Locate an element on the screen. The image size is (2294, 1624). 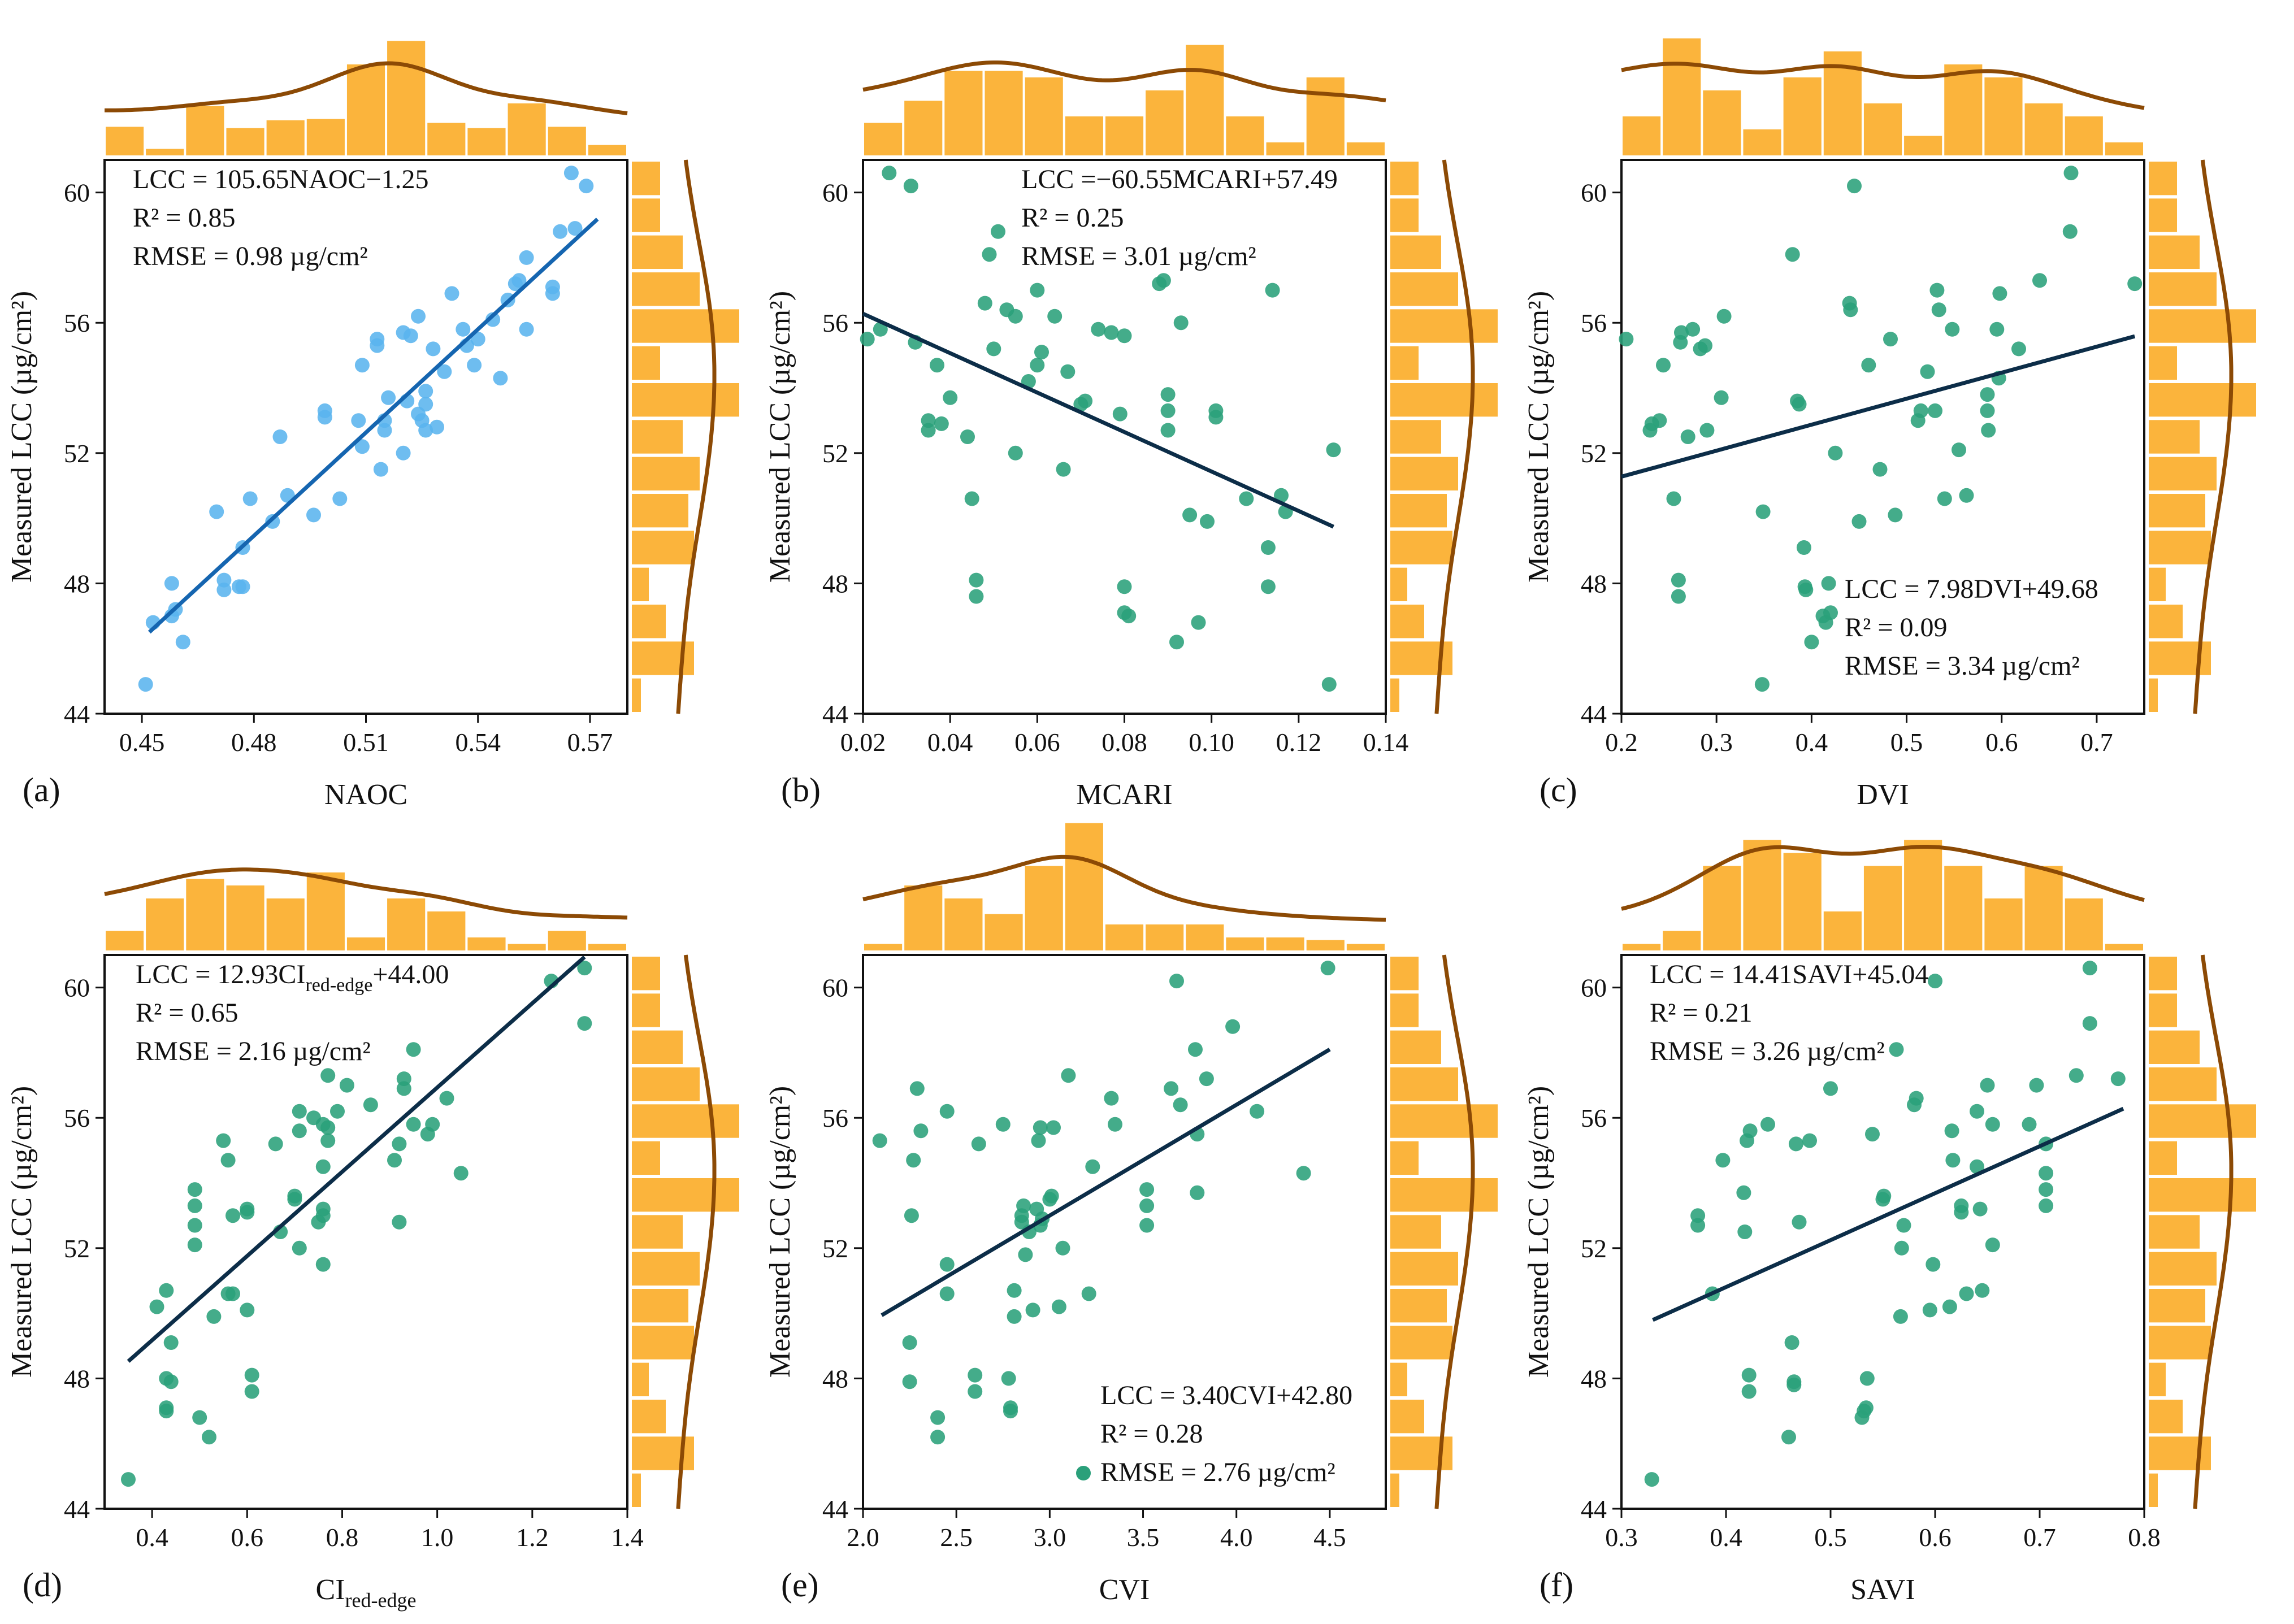
equation-suffix: +44.00 is located at coordinates (410, 974).